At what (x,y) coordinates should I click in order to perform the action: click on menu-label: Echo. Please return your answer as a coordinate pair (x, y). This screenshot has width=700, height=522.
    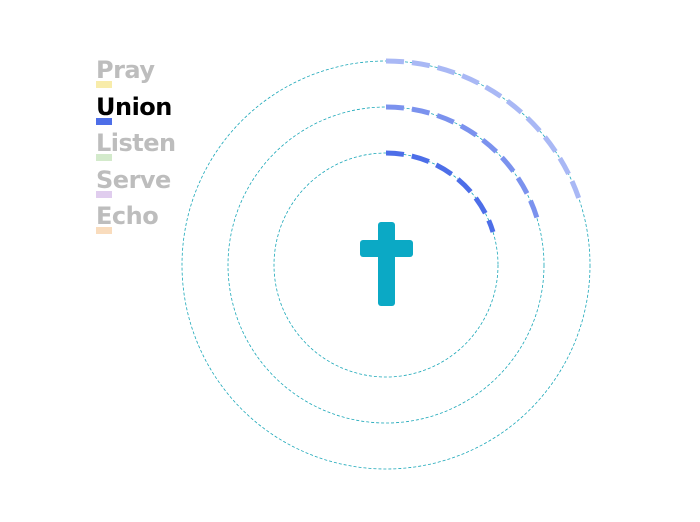
    Looking at the image, I should click on (127, 216).